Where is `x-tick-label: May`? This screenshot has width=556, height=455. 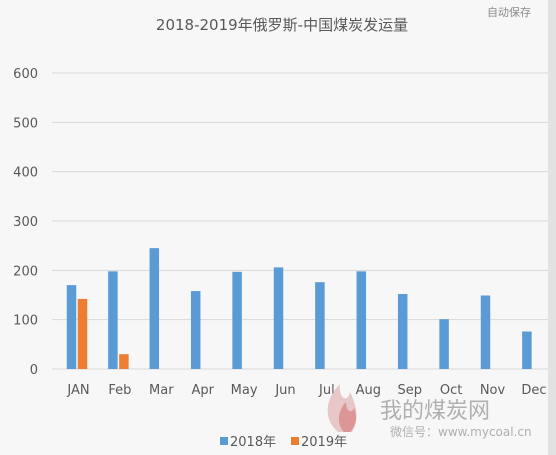 x-tick-label: May is located at coordinates (244, 390).